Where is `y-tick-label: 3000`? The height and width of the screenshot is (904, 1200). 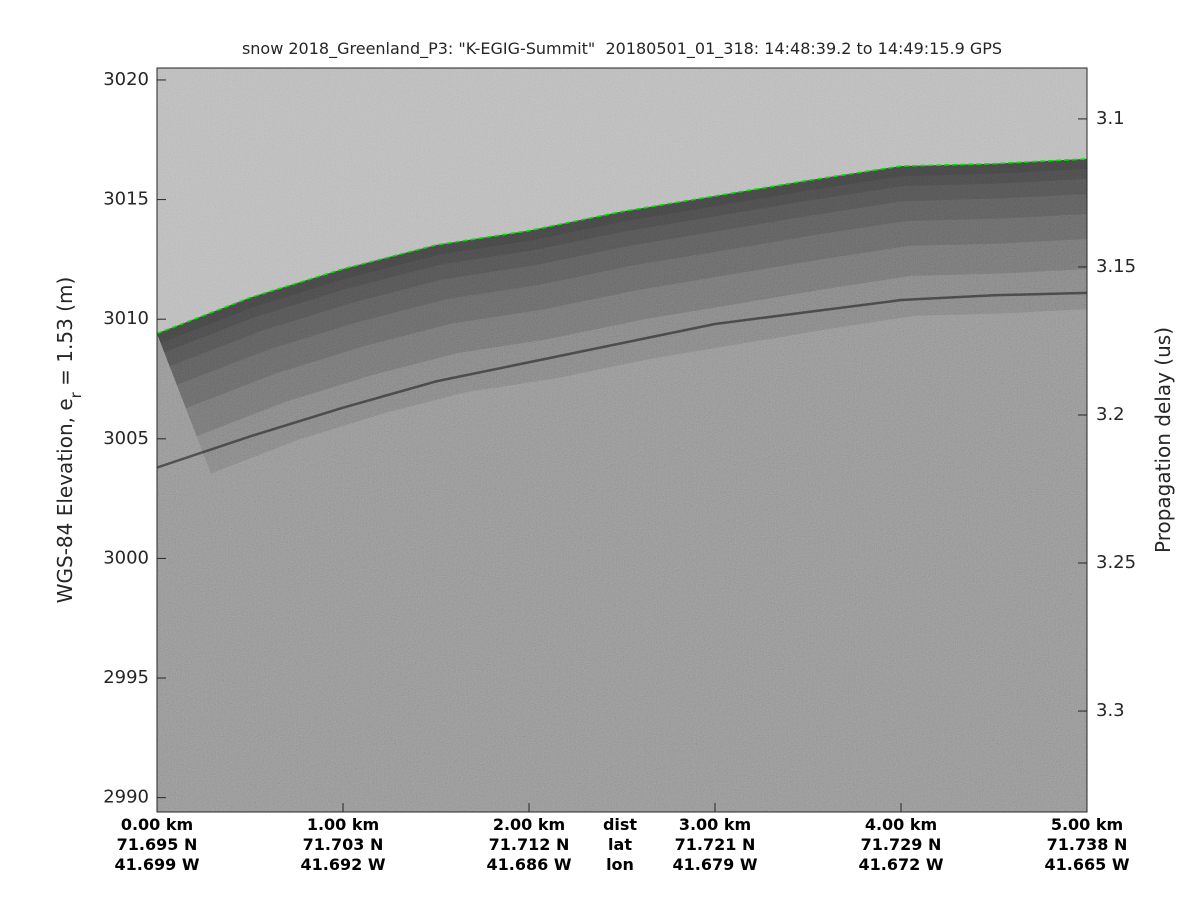
y-tick-label: 3000 is located at coordinates (126, 557).